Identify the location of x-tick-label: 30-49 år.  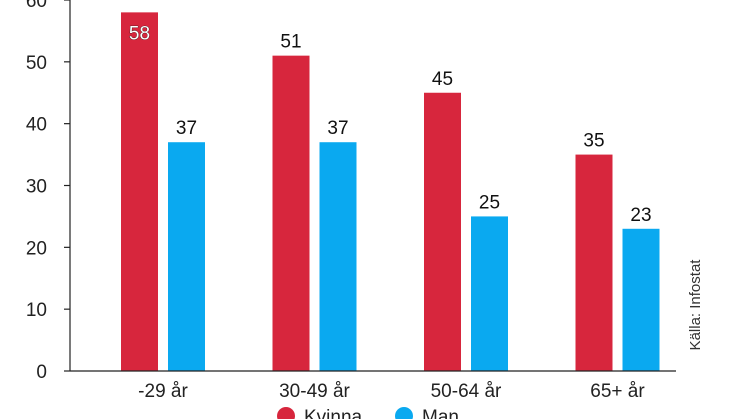
(314, 391).